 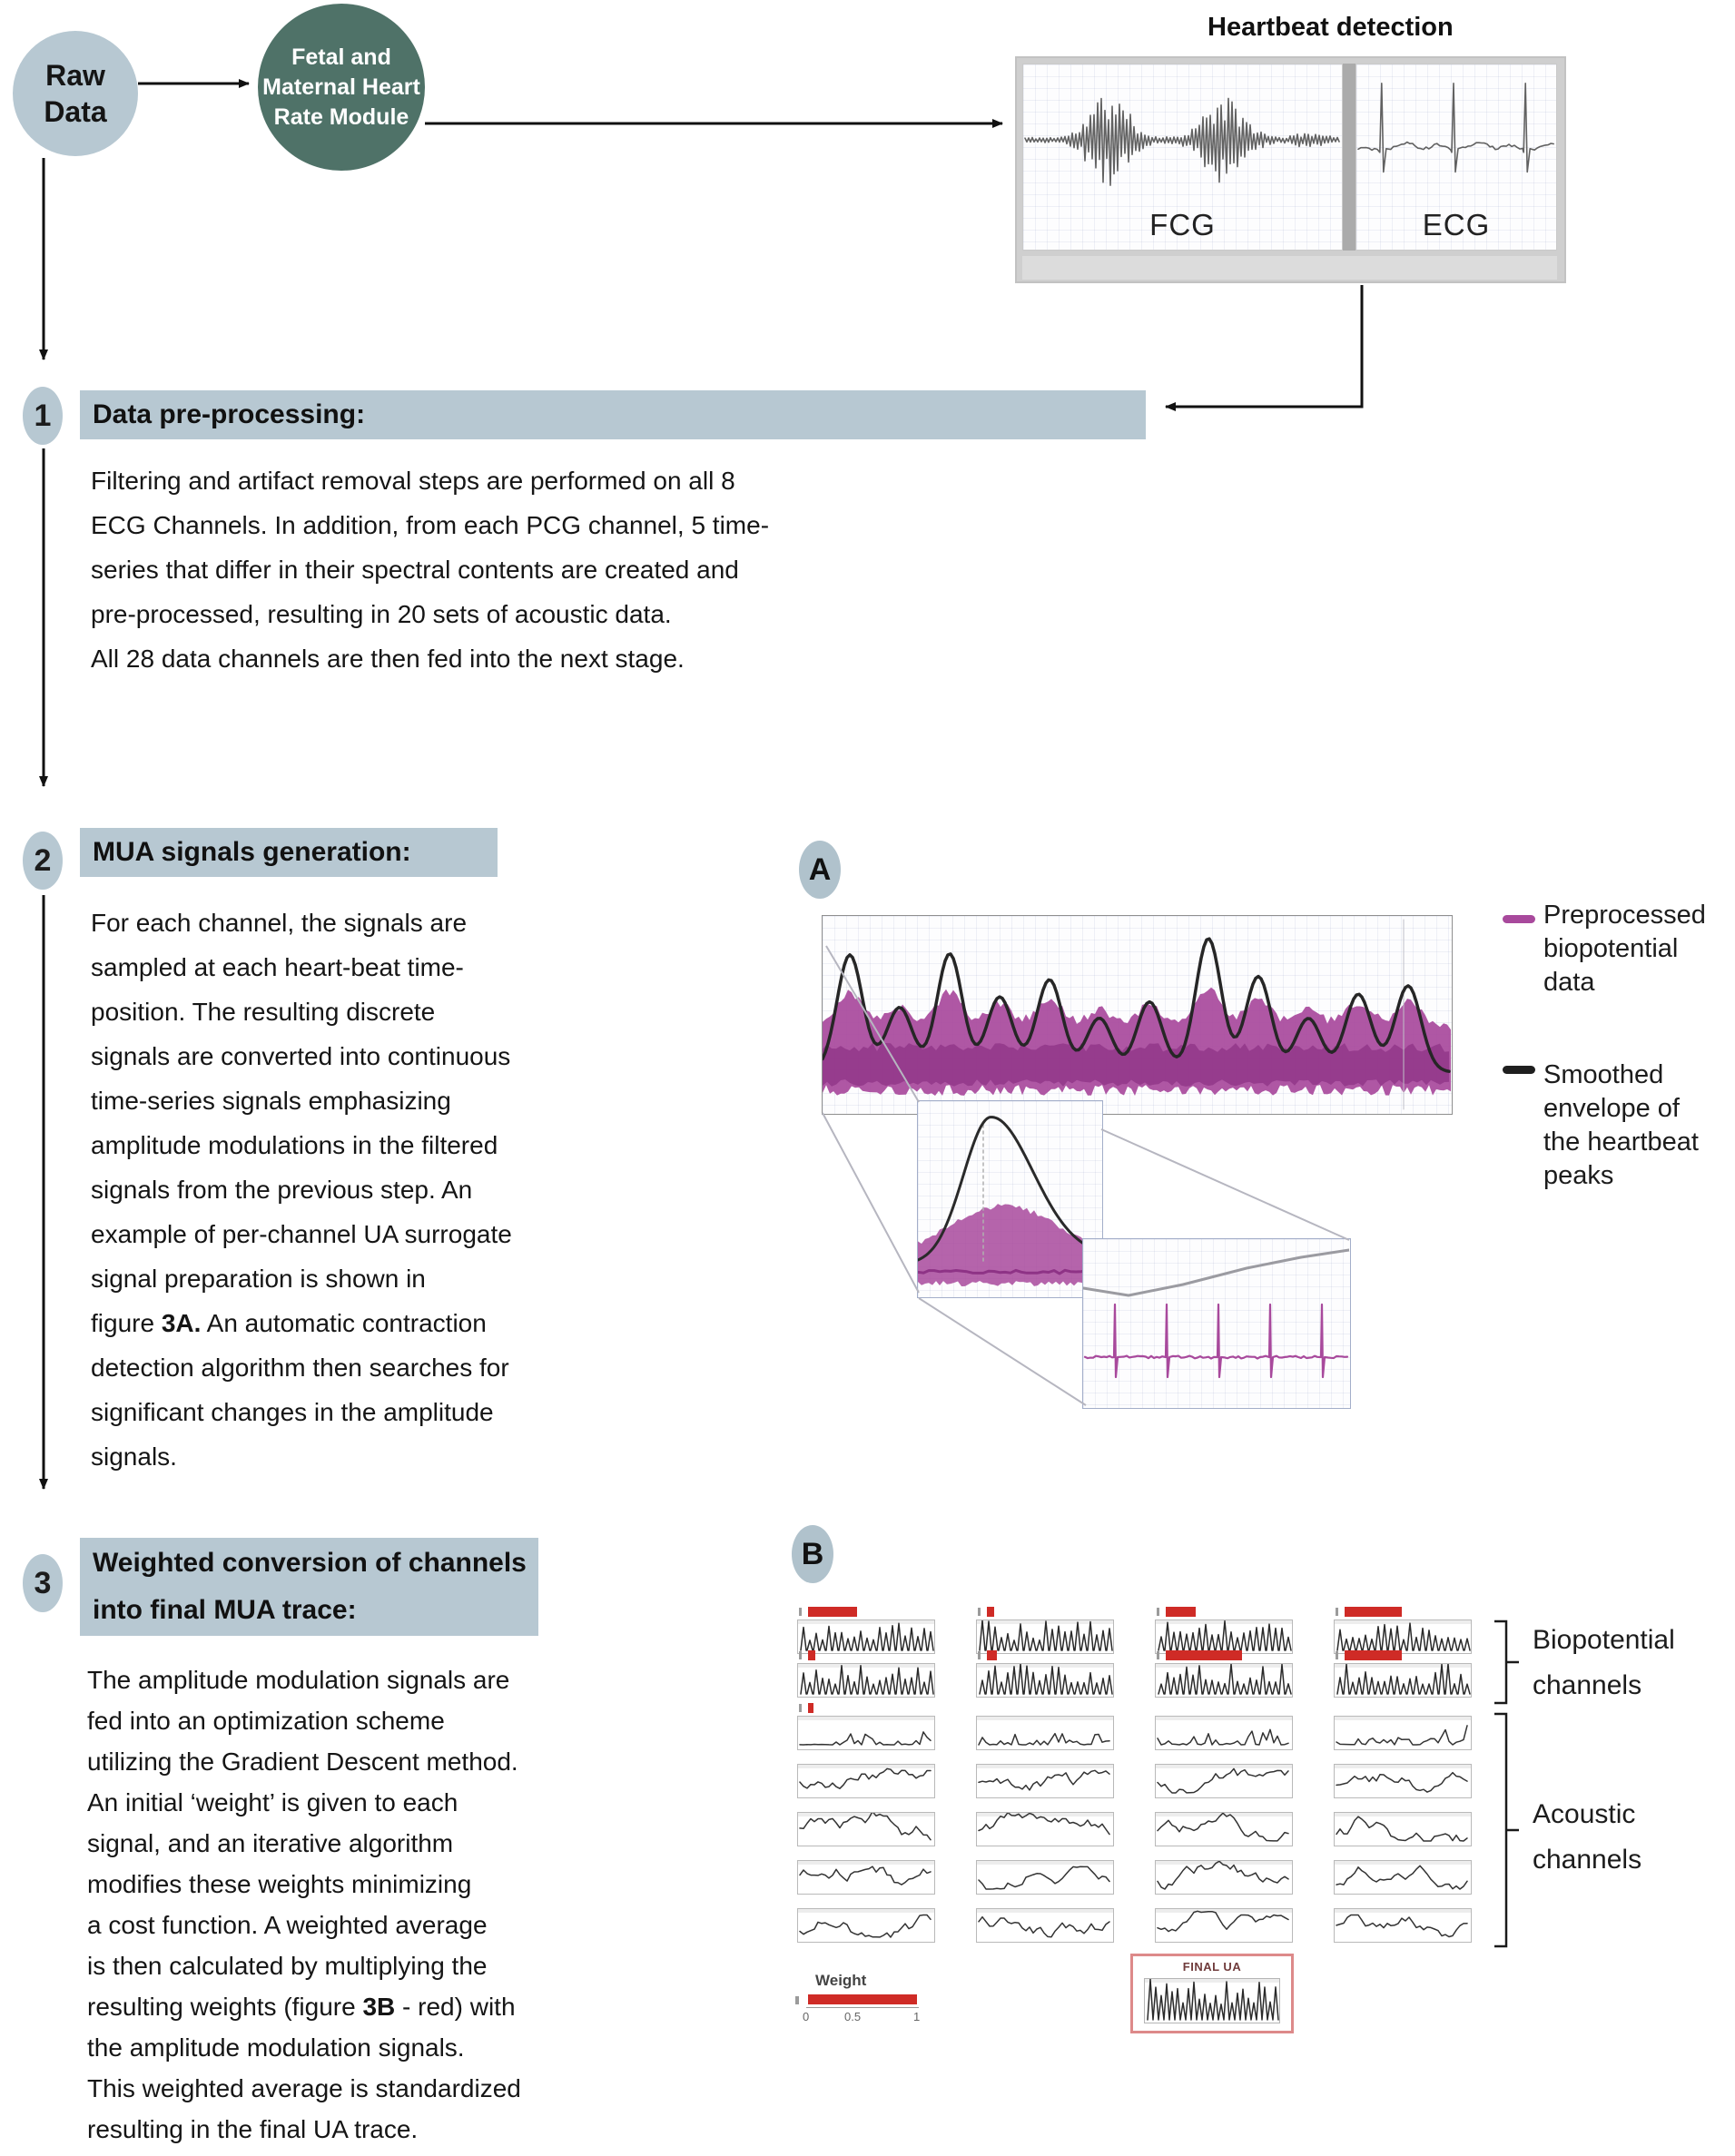 What do you see at coordinates (1621, 1125) in the screenshot?
I see `legend-envelope-label: Smoothed envelope of the heartbeat peaks` at bounding box center [1621, 1125].